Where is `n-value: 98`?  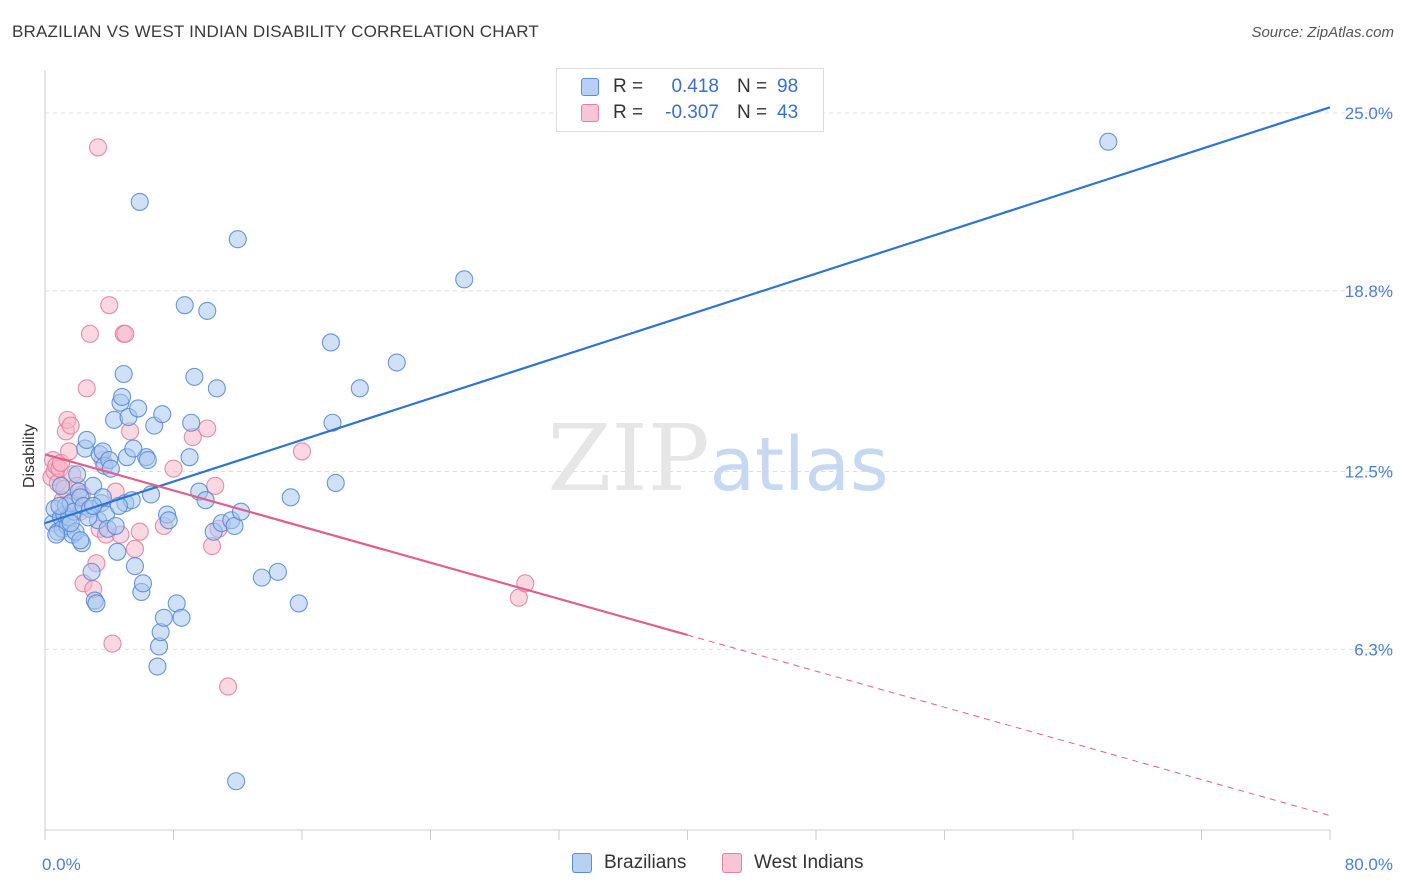 n-value: 98 is located at coordinates (788, 86).